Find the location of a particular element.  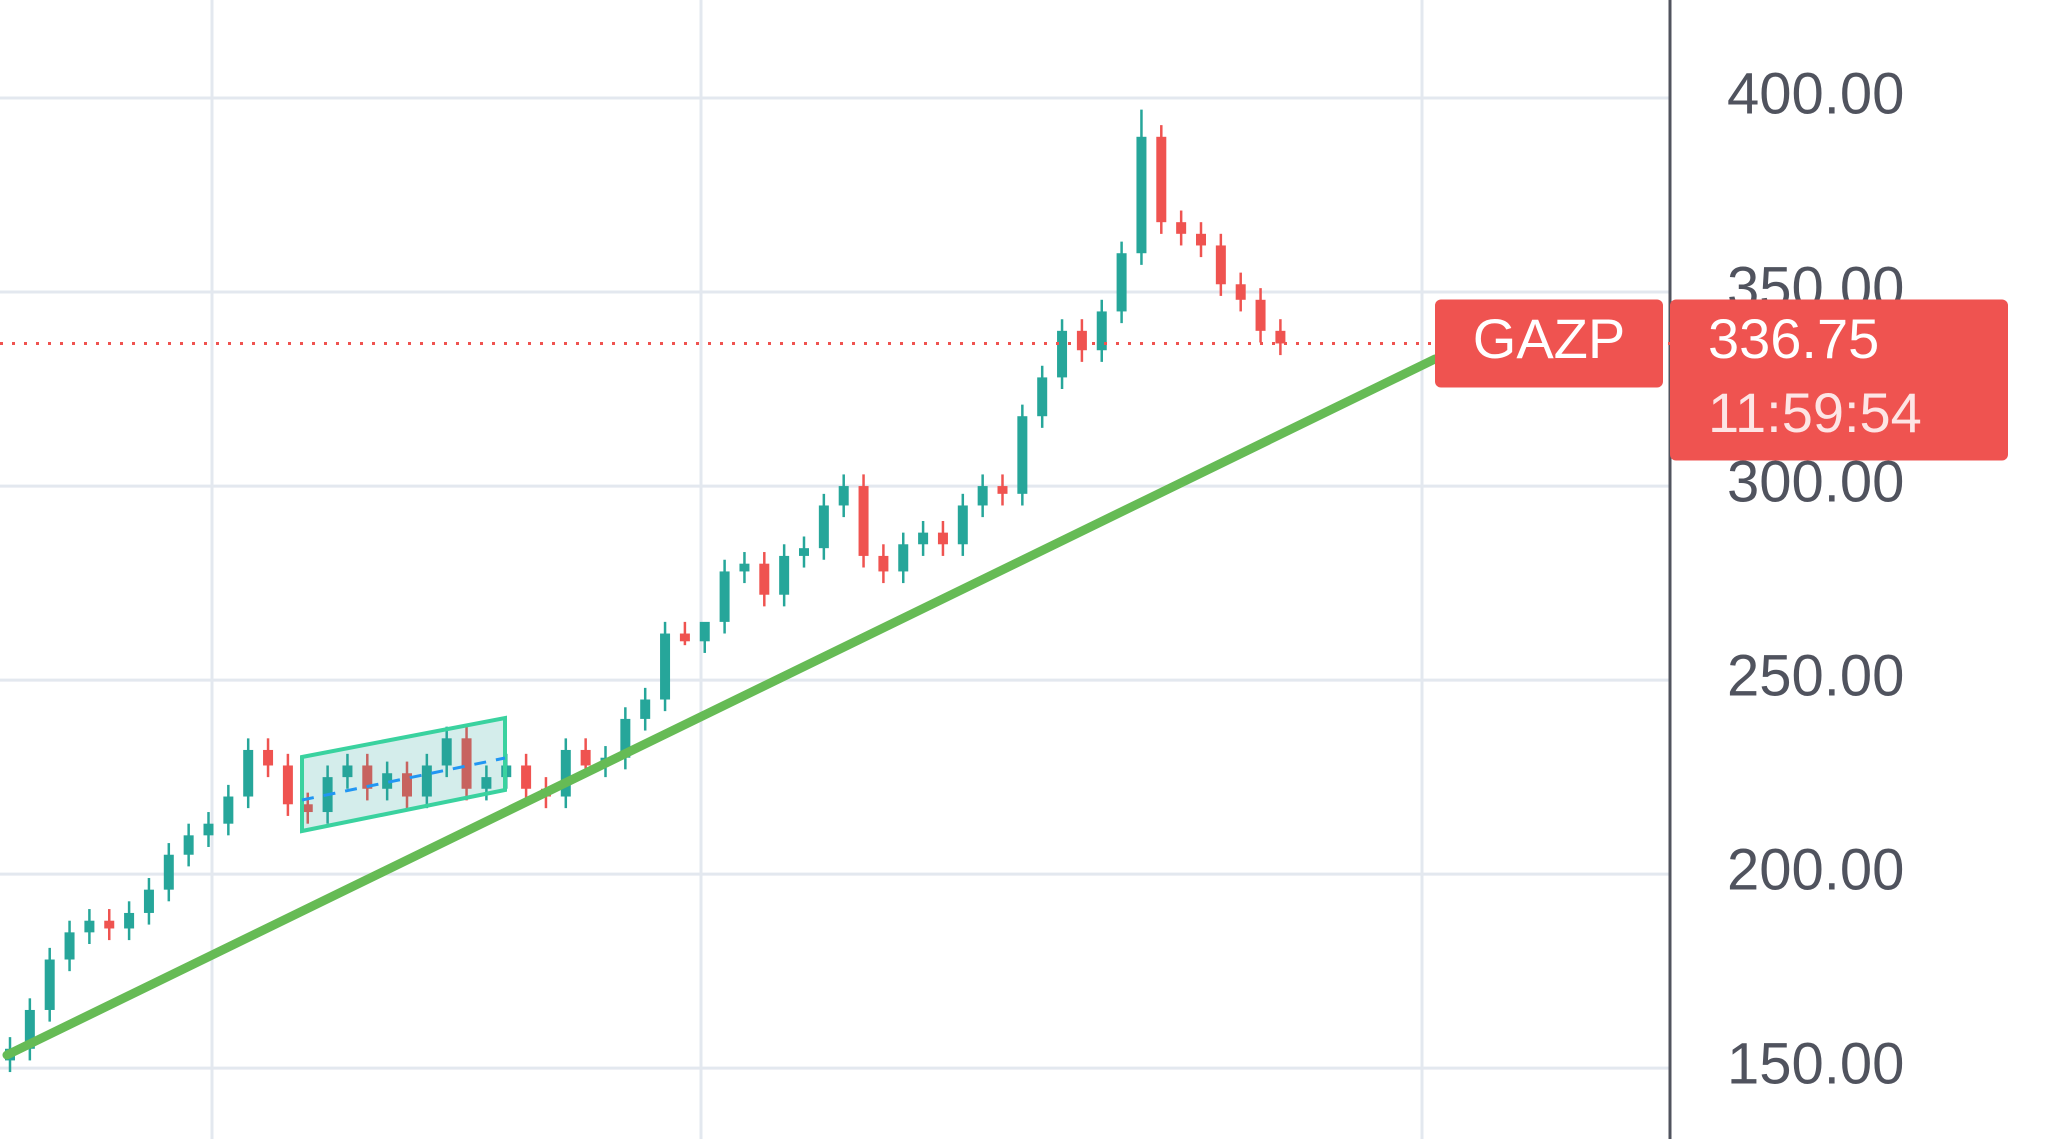

parallel-channel is located at coordinates (403, 774).